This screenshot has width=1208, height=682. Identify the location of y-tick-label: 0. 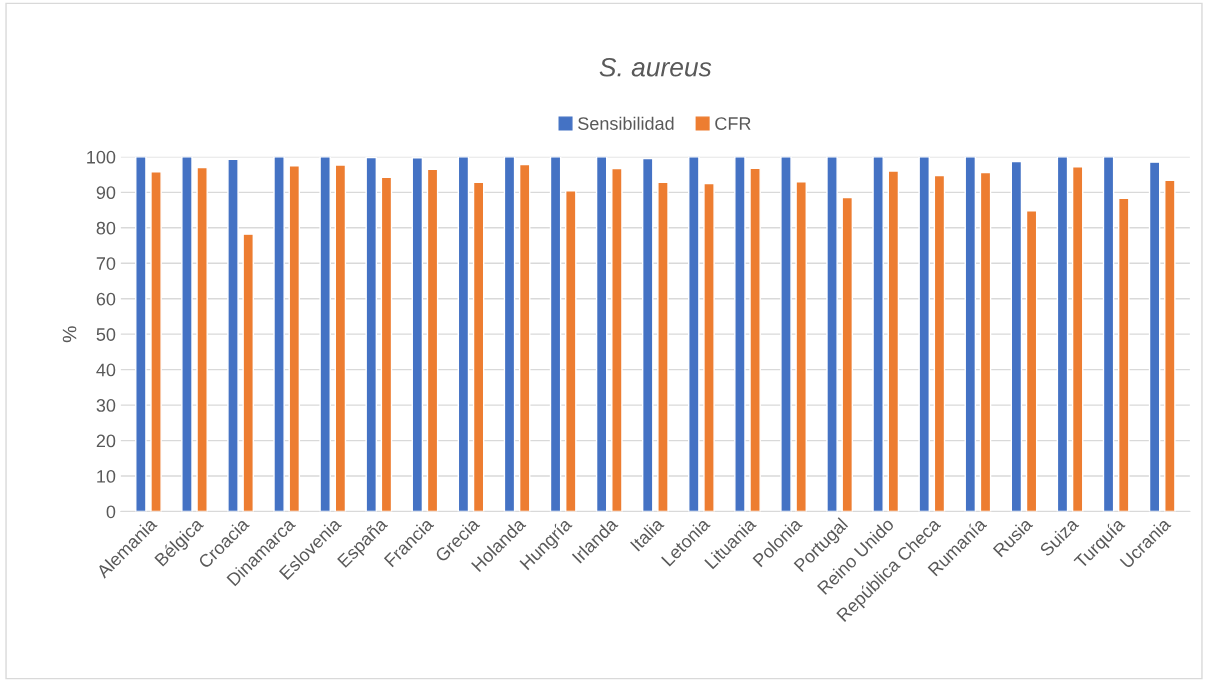
(111, 512).